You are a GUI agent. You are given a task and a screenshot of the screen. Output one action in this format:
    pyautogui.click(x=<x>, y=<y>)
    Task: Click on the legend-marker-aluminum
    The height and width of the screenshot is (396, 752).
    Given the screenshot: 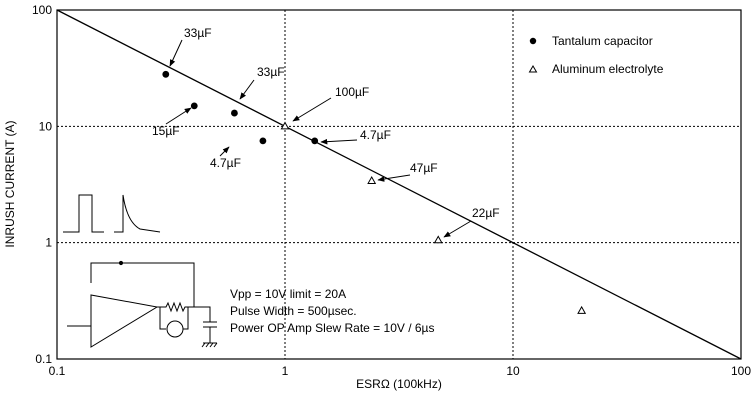 What is the action you would take?
    pyautogui.click(x=533, y=69)
    